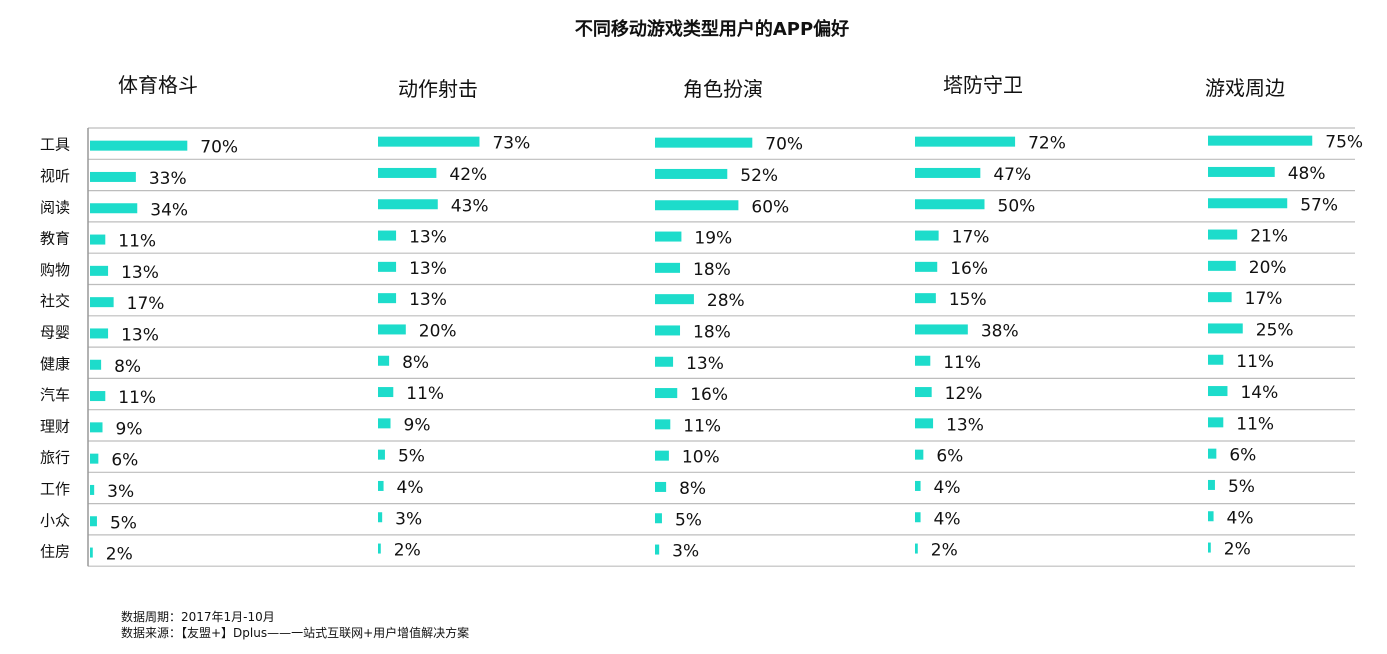 The width and height of the screenshot is (1387, 654). Describe the element at coordinates (295, 633) in the screenshot. I see `footer-source: 数据来源：【友盟+】Dplus——一站式互联网+用户增值解决方案` at that location.